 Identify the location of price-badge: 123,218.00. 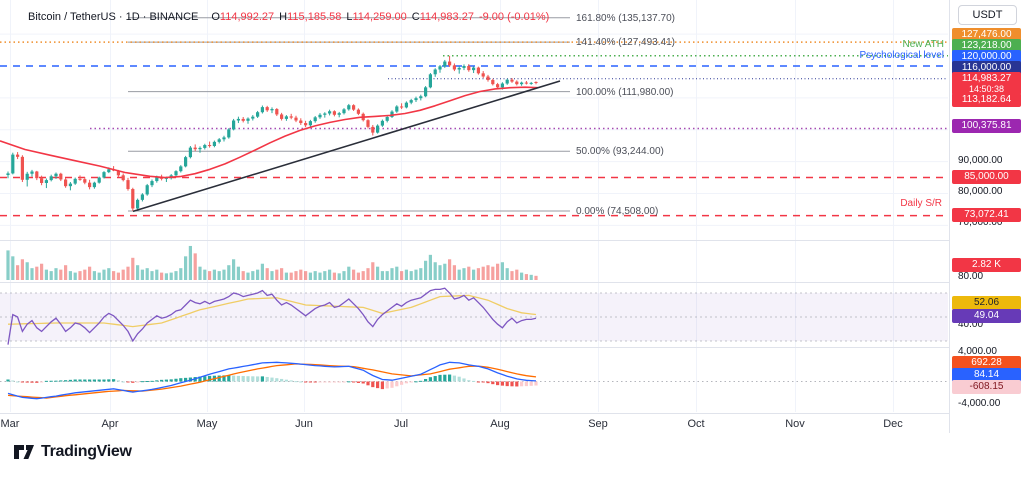
(986, 46).